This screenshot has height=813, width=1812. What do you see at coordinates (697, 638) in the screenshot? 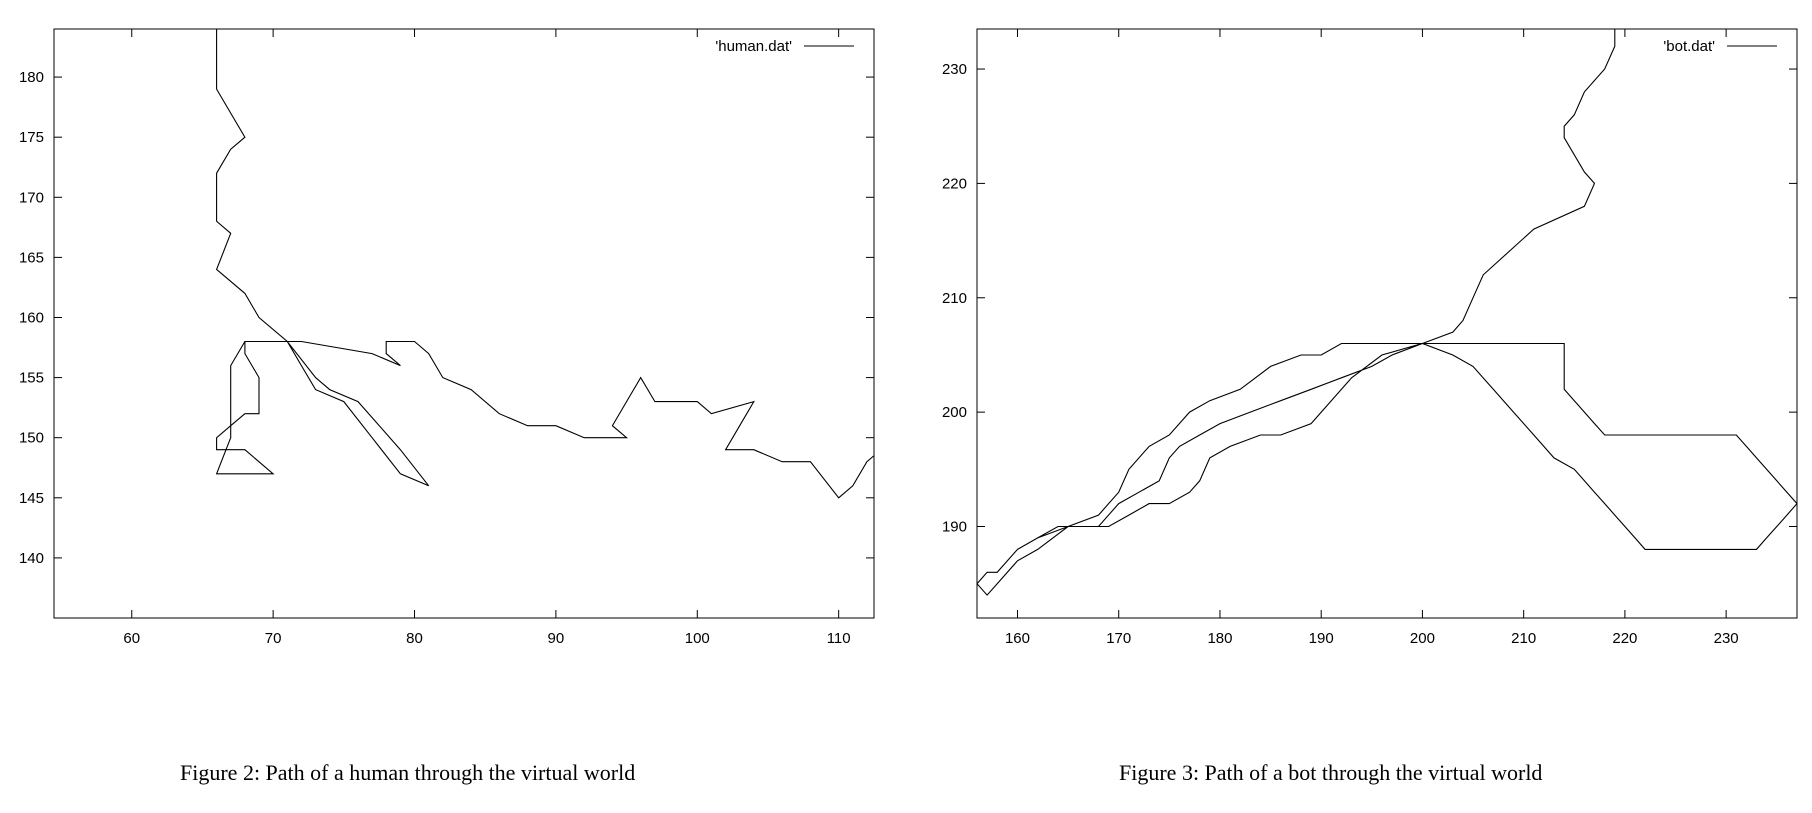
I see `x-tick-label: 100` at bounding box center [697, 638].